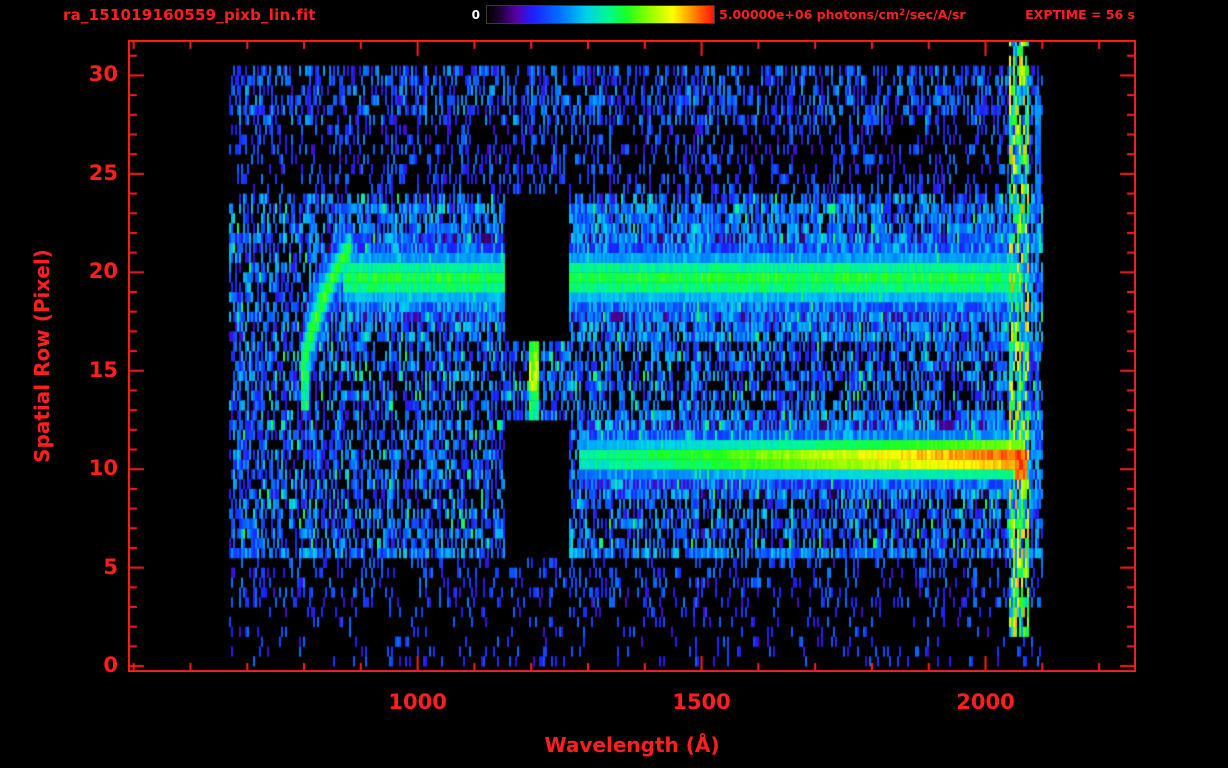 The height and width of the screenshot is (768, 1228). What do you see at coordinates (766, 14) in the screenshot?
I see `colorbar-max-value: 5.00000e+06` at bounding box center [766, 14].